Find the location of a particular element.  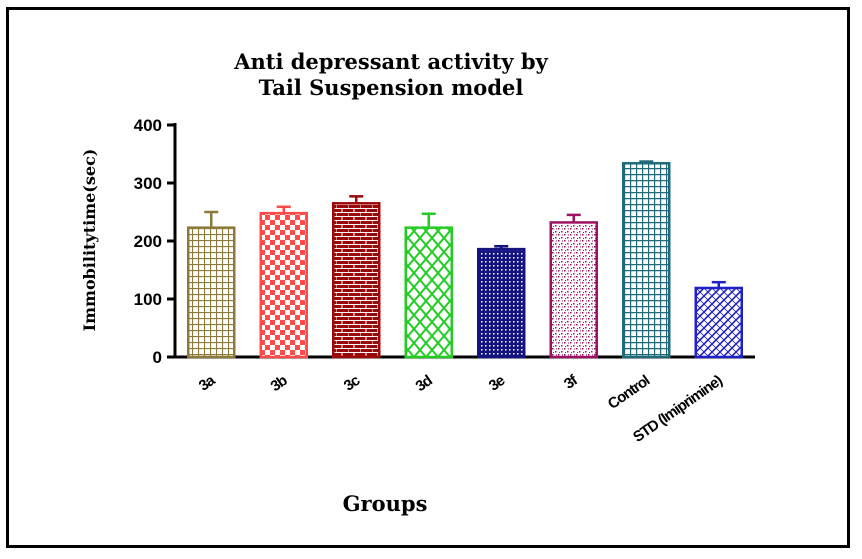

x-tick-label: 3e is located at coordinates (497, 383).